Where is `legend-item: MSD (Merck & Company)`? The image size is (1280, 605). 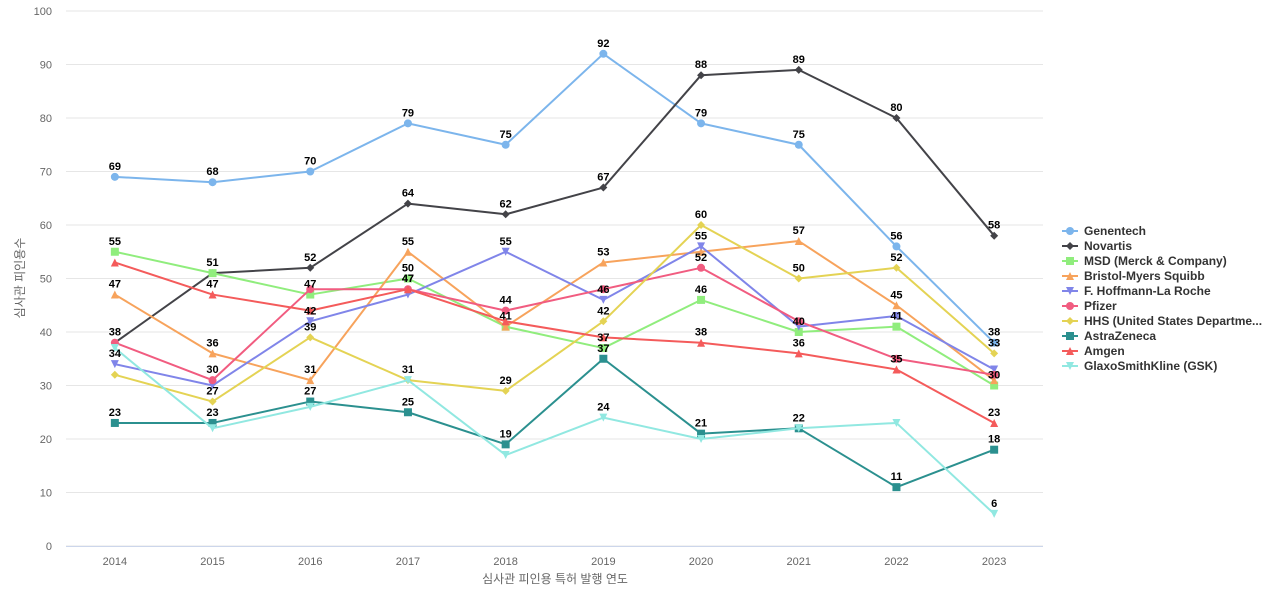
legend-item: MSD (Merck & Company) is located at coordinates (1144, 261).